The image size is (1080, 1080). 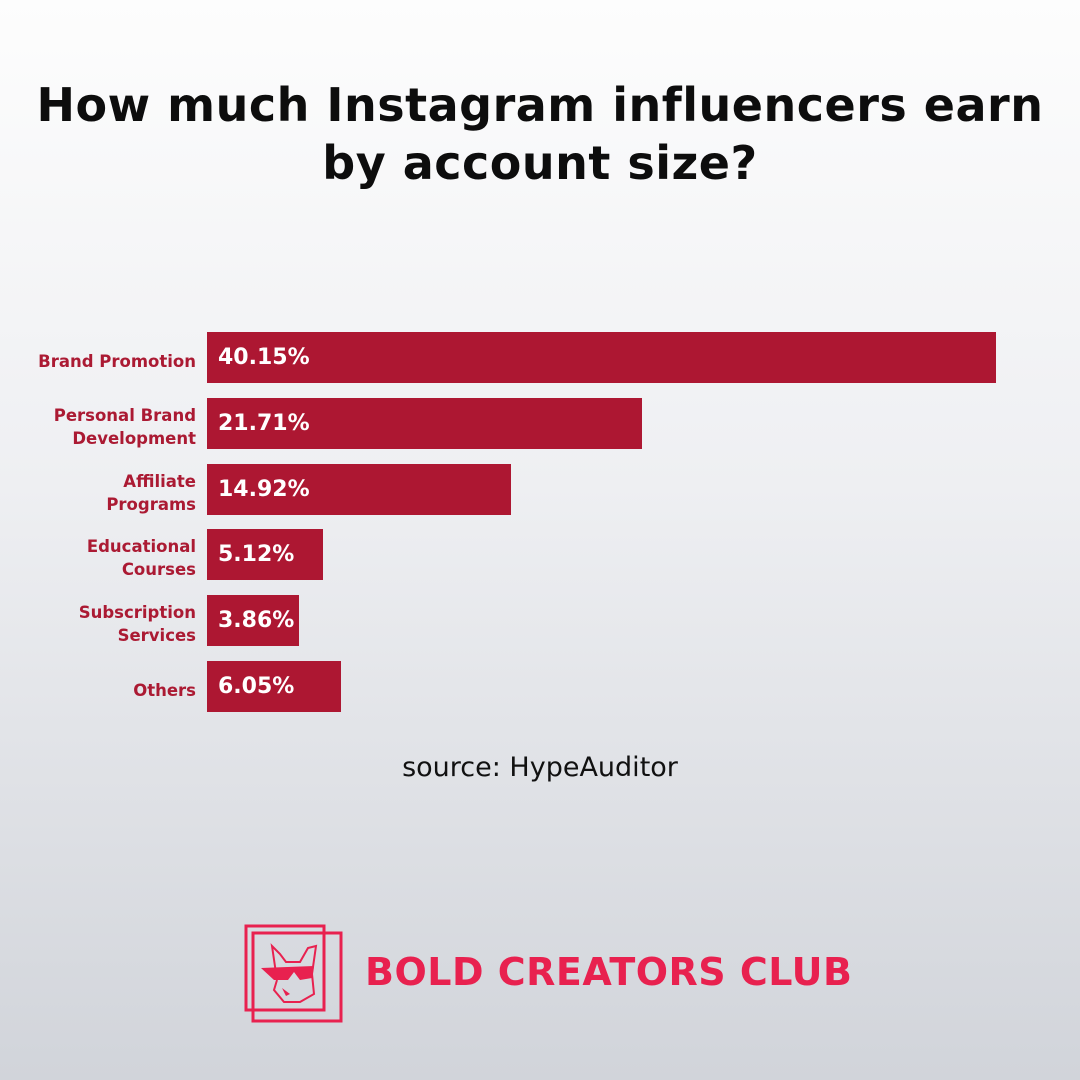 I want to click on value-label: 21.71%, so click(x=264, y=423).